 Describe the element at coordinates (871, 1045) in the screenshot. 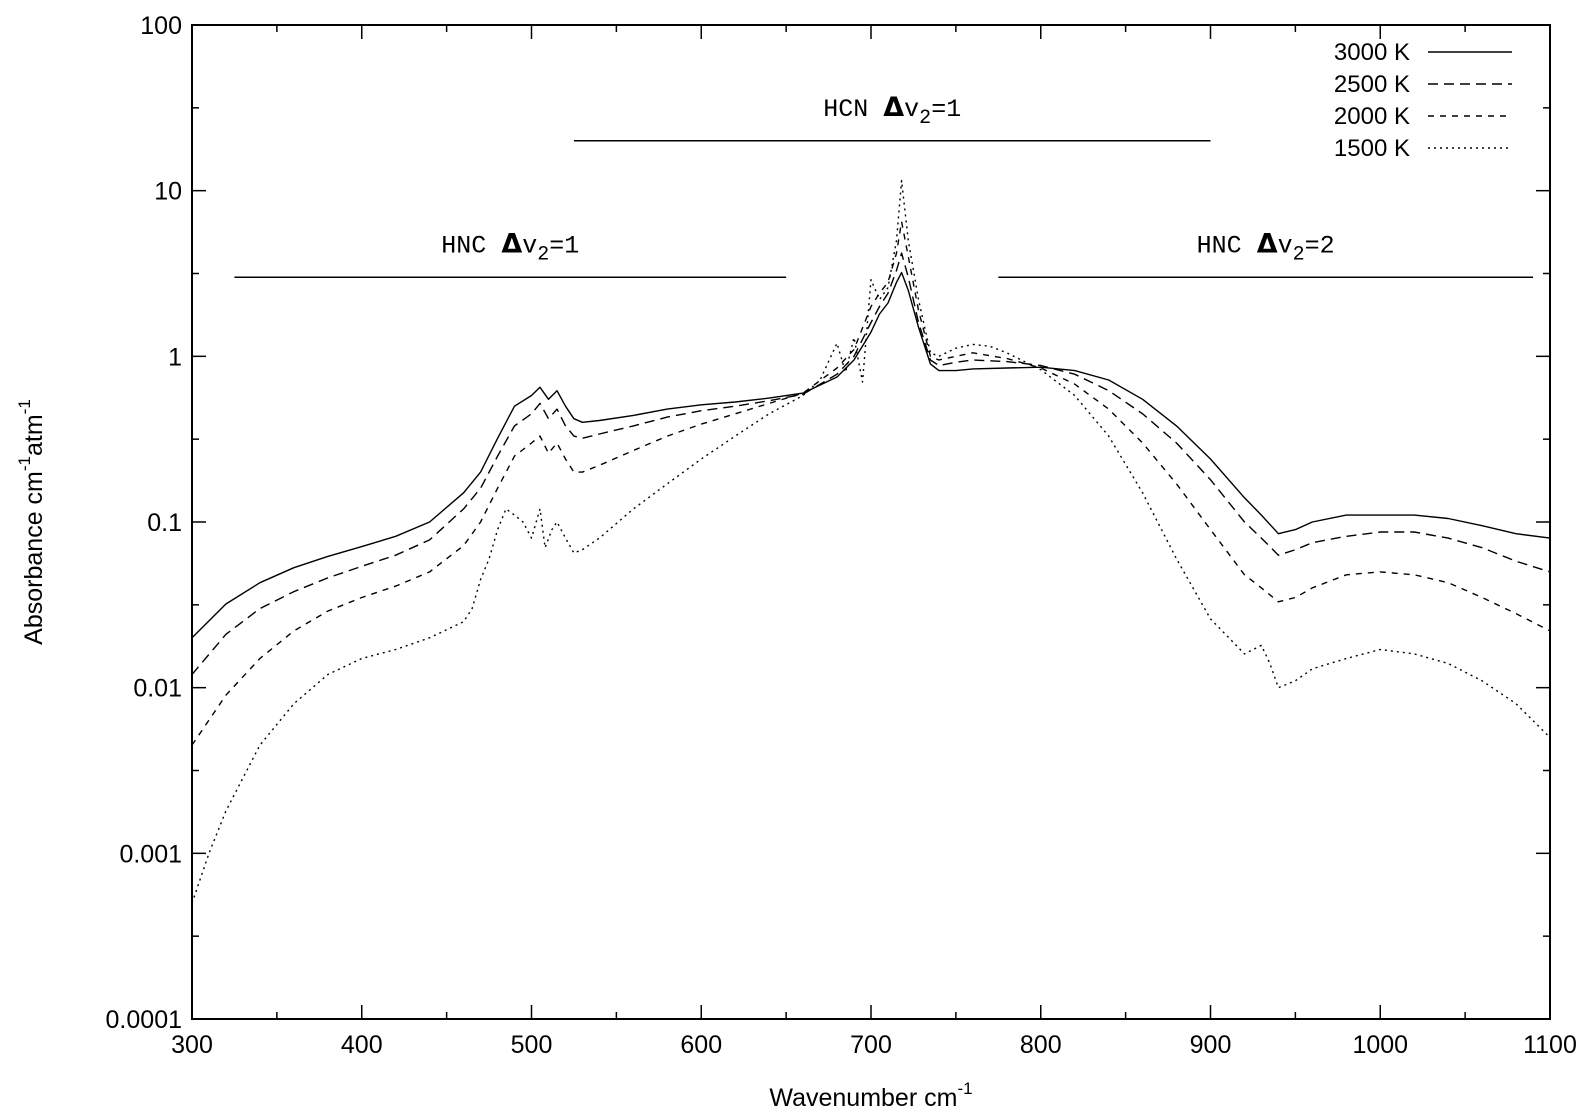

I see `x-tick-label: 700` at that location.